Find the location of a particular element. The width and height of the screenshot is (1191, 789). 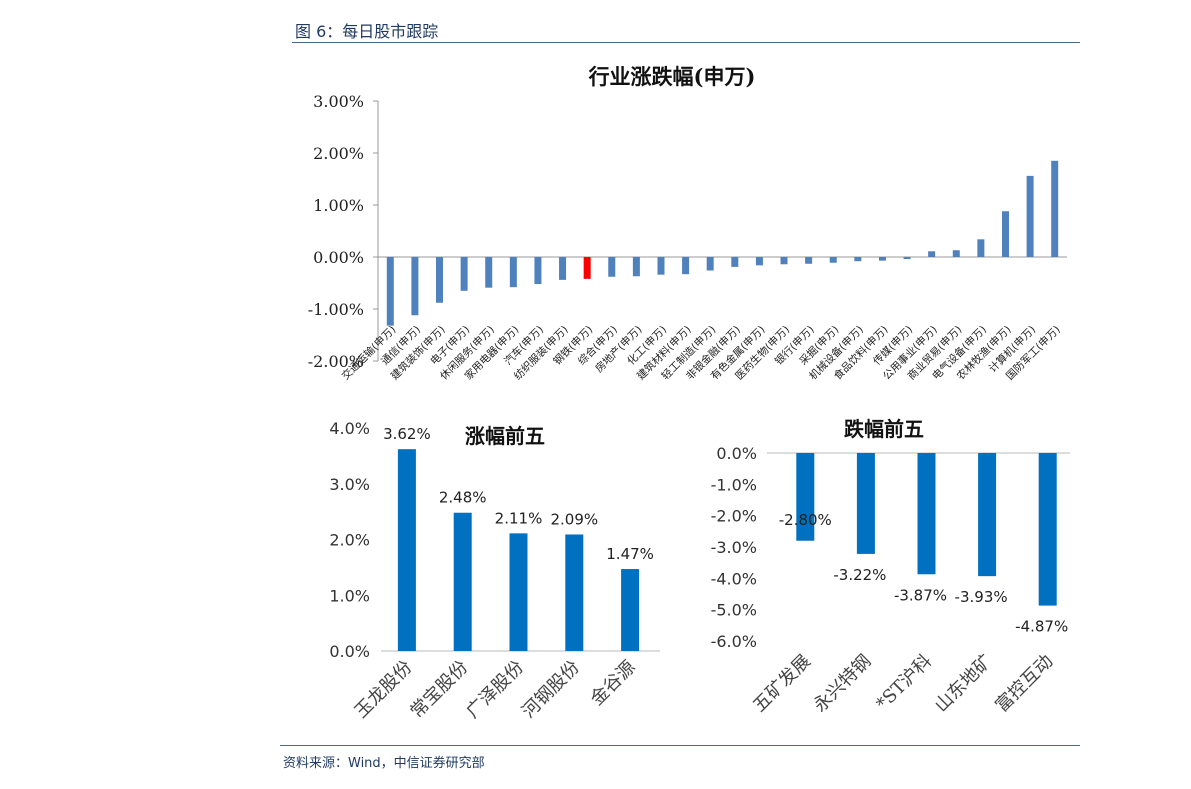

bottom5-data-label: -2.80% is located at coordinates (805, 520).